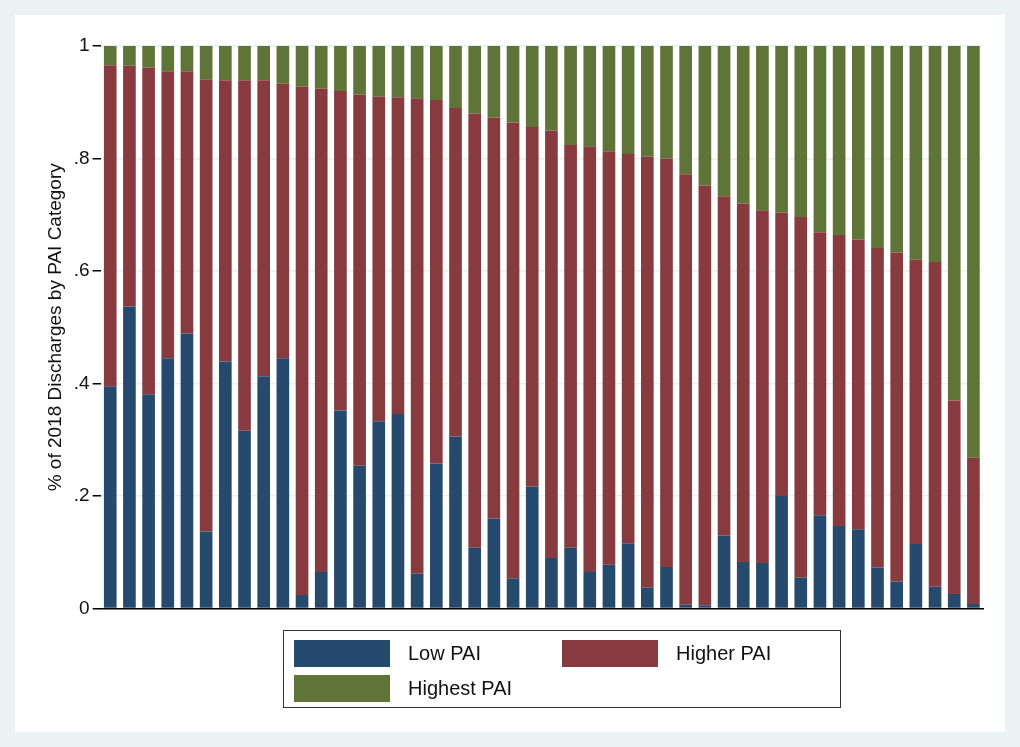 This screenshot has height=747, width=1020. What do you see at coordinates (82, 382) in the screenshot?
I see `y-tick-label: .4` at bounding box center [82, 382].